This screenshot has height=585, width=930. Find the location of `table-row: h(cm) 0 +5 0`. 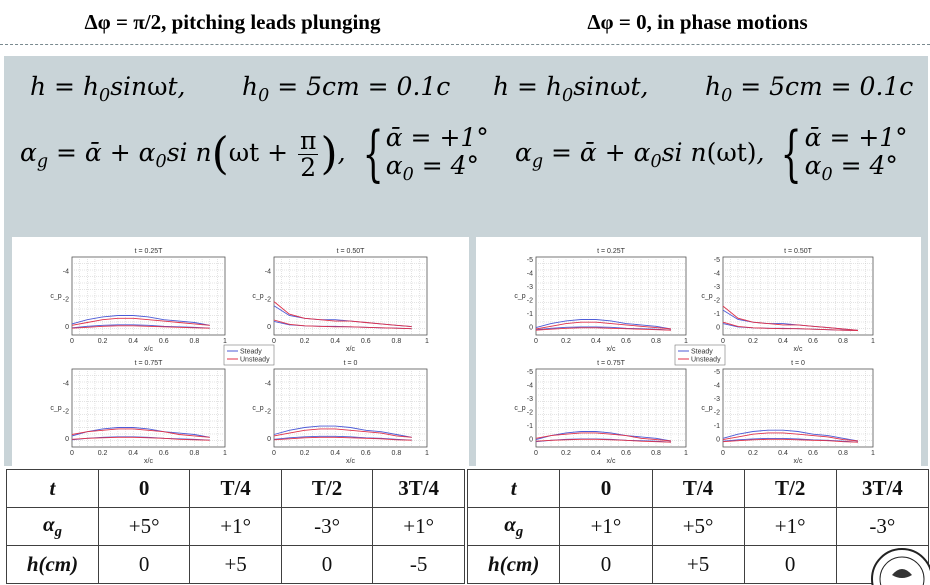

table-row: h(cm) 0 +5 0 is located at coordinates (698, 564).